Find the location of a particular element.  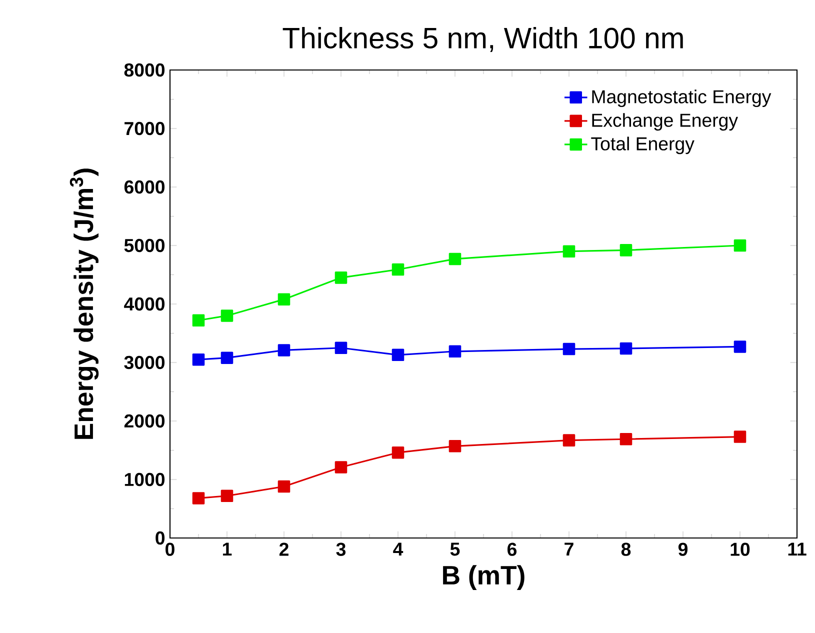

legend-label: Exchange Energy is located at coordinates (665, 122).